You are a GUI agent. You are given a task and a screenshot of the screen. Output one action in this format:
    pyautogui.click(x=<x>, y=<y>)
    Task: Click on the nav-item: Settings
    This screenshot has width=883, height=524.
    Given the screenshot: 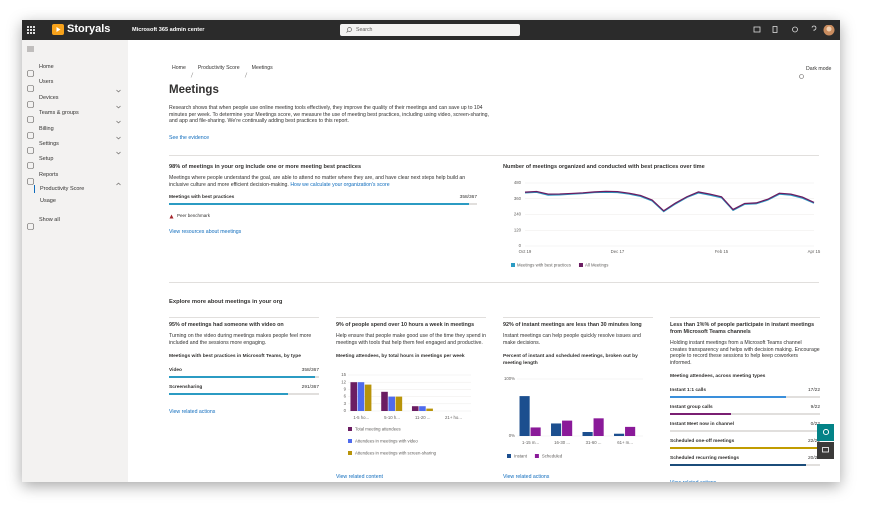 What is the action you would take?
    pyautogui.click(x=75, y=147)
    